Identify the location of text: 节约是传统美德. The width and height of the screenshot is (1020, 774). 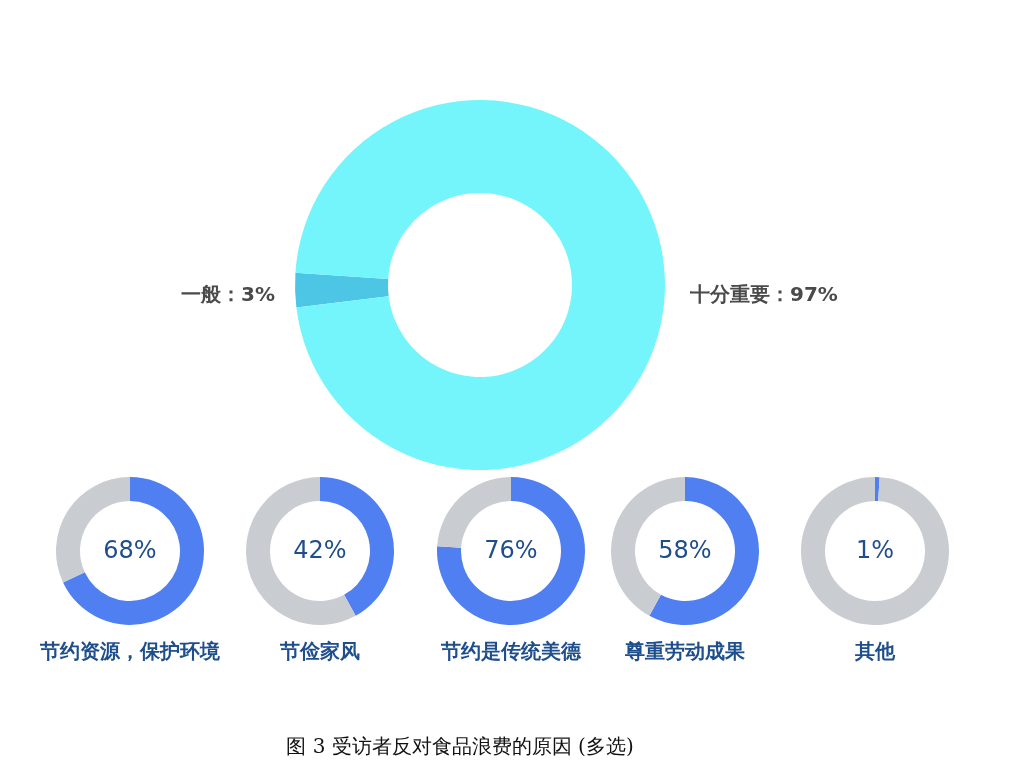
(511, 651).